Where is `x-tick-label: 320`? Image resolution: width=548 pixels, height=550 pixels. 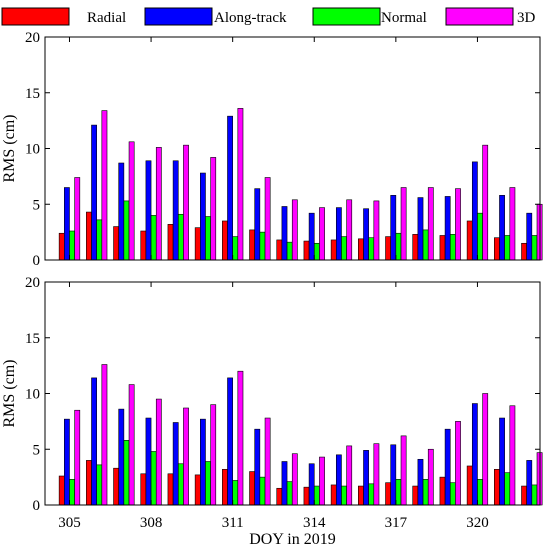 x-tick-label: 320 is located at coordinates (477, 523).